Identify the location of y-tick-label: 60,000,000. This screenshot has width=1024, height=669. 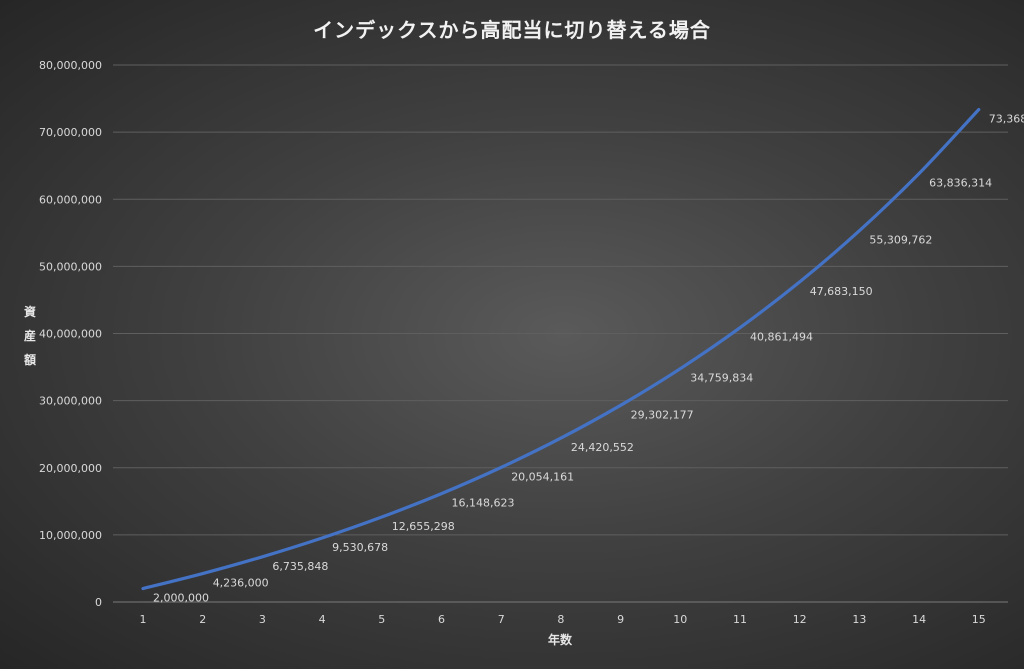
(70, 199).